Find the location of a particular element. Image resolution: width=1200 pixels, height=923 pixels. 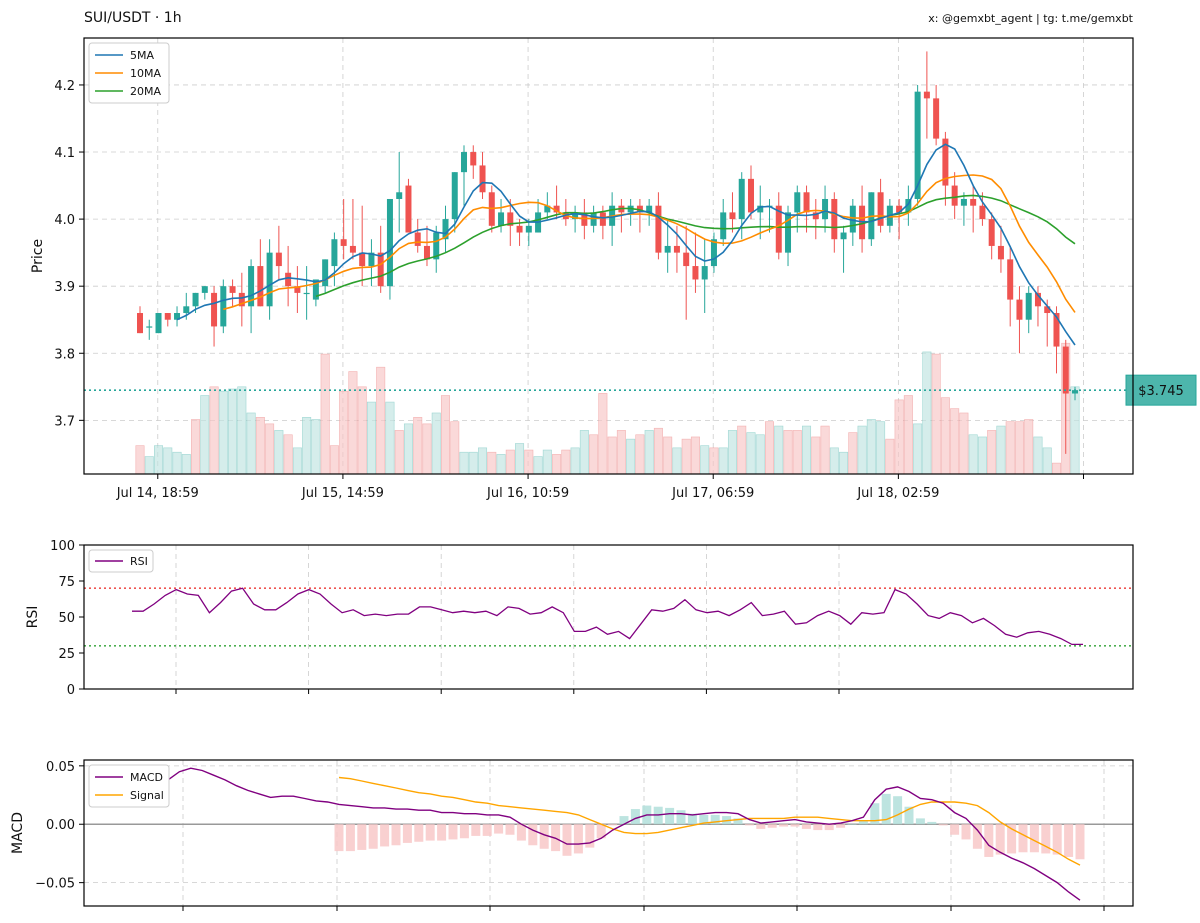

y-tick-label: 4.2 is located at coordinates (64, 86).